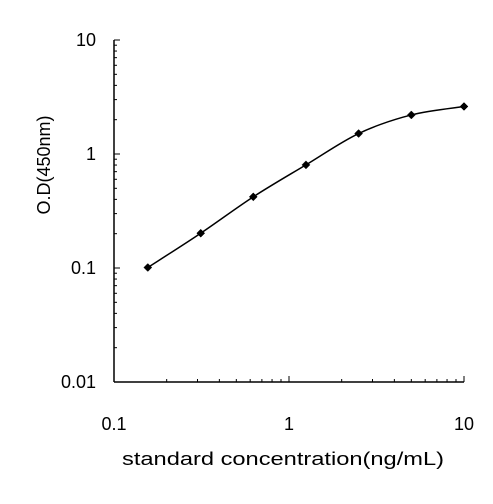 The width and height of the screenshot is (493, 504). Describe the element at coordinates (117, 211) in the screenshot. I see `y-ticks` at that location.